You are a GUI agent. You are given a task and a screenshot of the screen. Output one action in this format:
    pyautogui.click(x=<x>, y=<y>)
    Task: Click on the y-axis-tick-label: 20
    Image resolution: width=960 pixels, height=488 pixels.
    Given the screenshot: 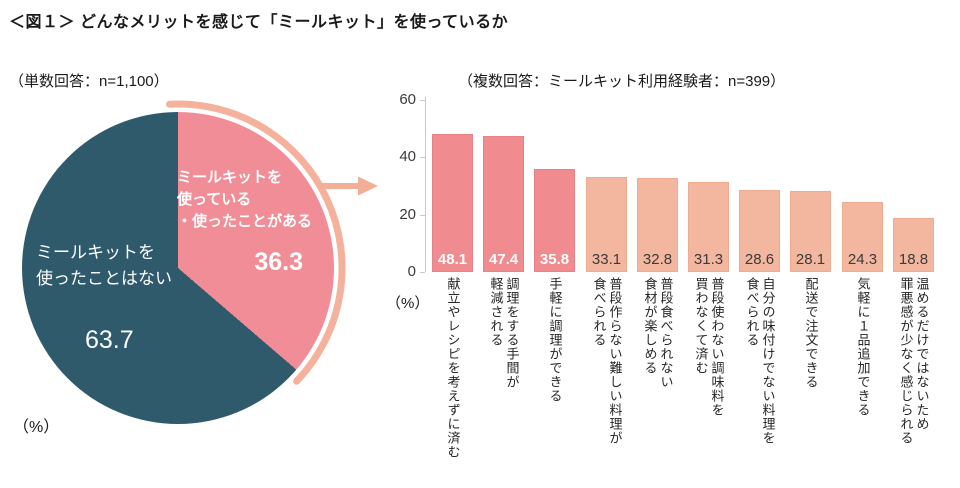 What is the action you would take?
    pyautogui.click(x=407, y=214)
    